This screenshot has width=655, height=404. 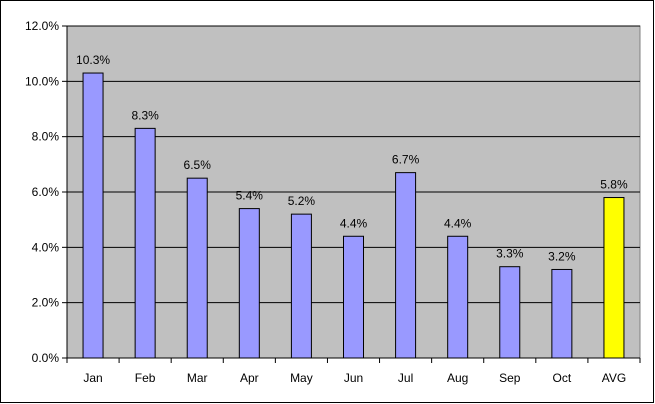 What do you see at coordinates (353, 378) in the screenshot?
I see `x-tick-label: Jun` at bounding box center [353, 378].